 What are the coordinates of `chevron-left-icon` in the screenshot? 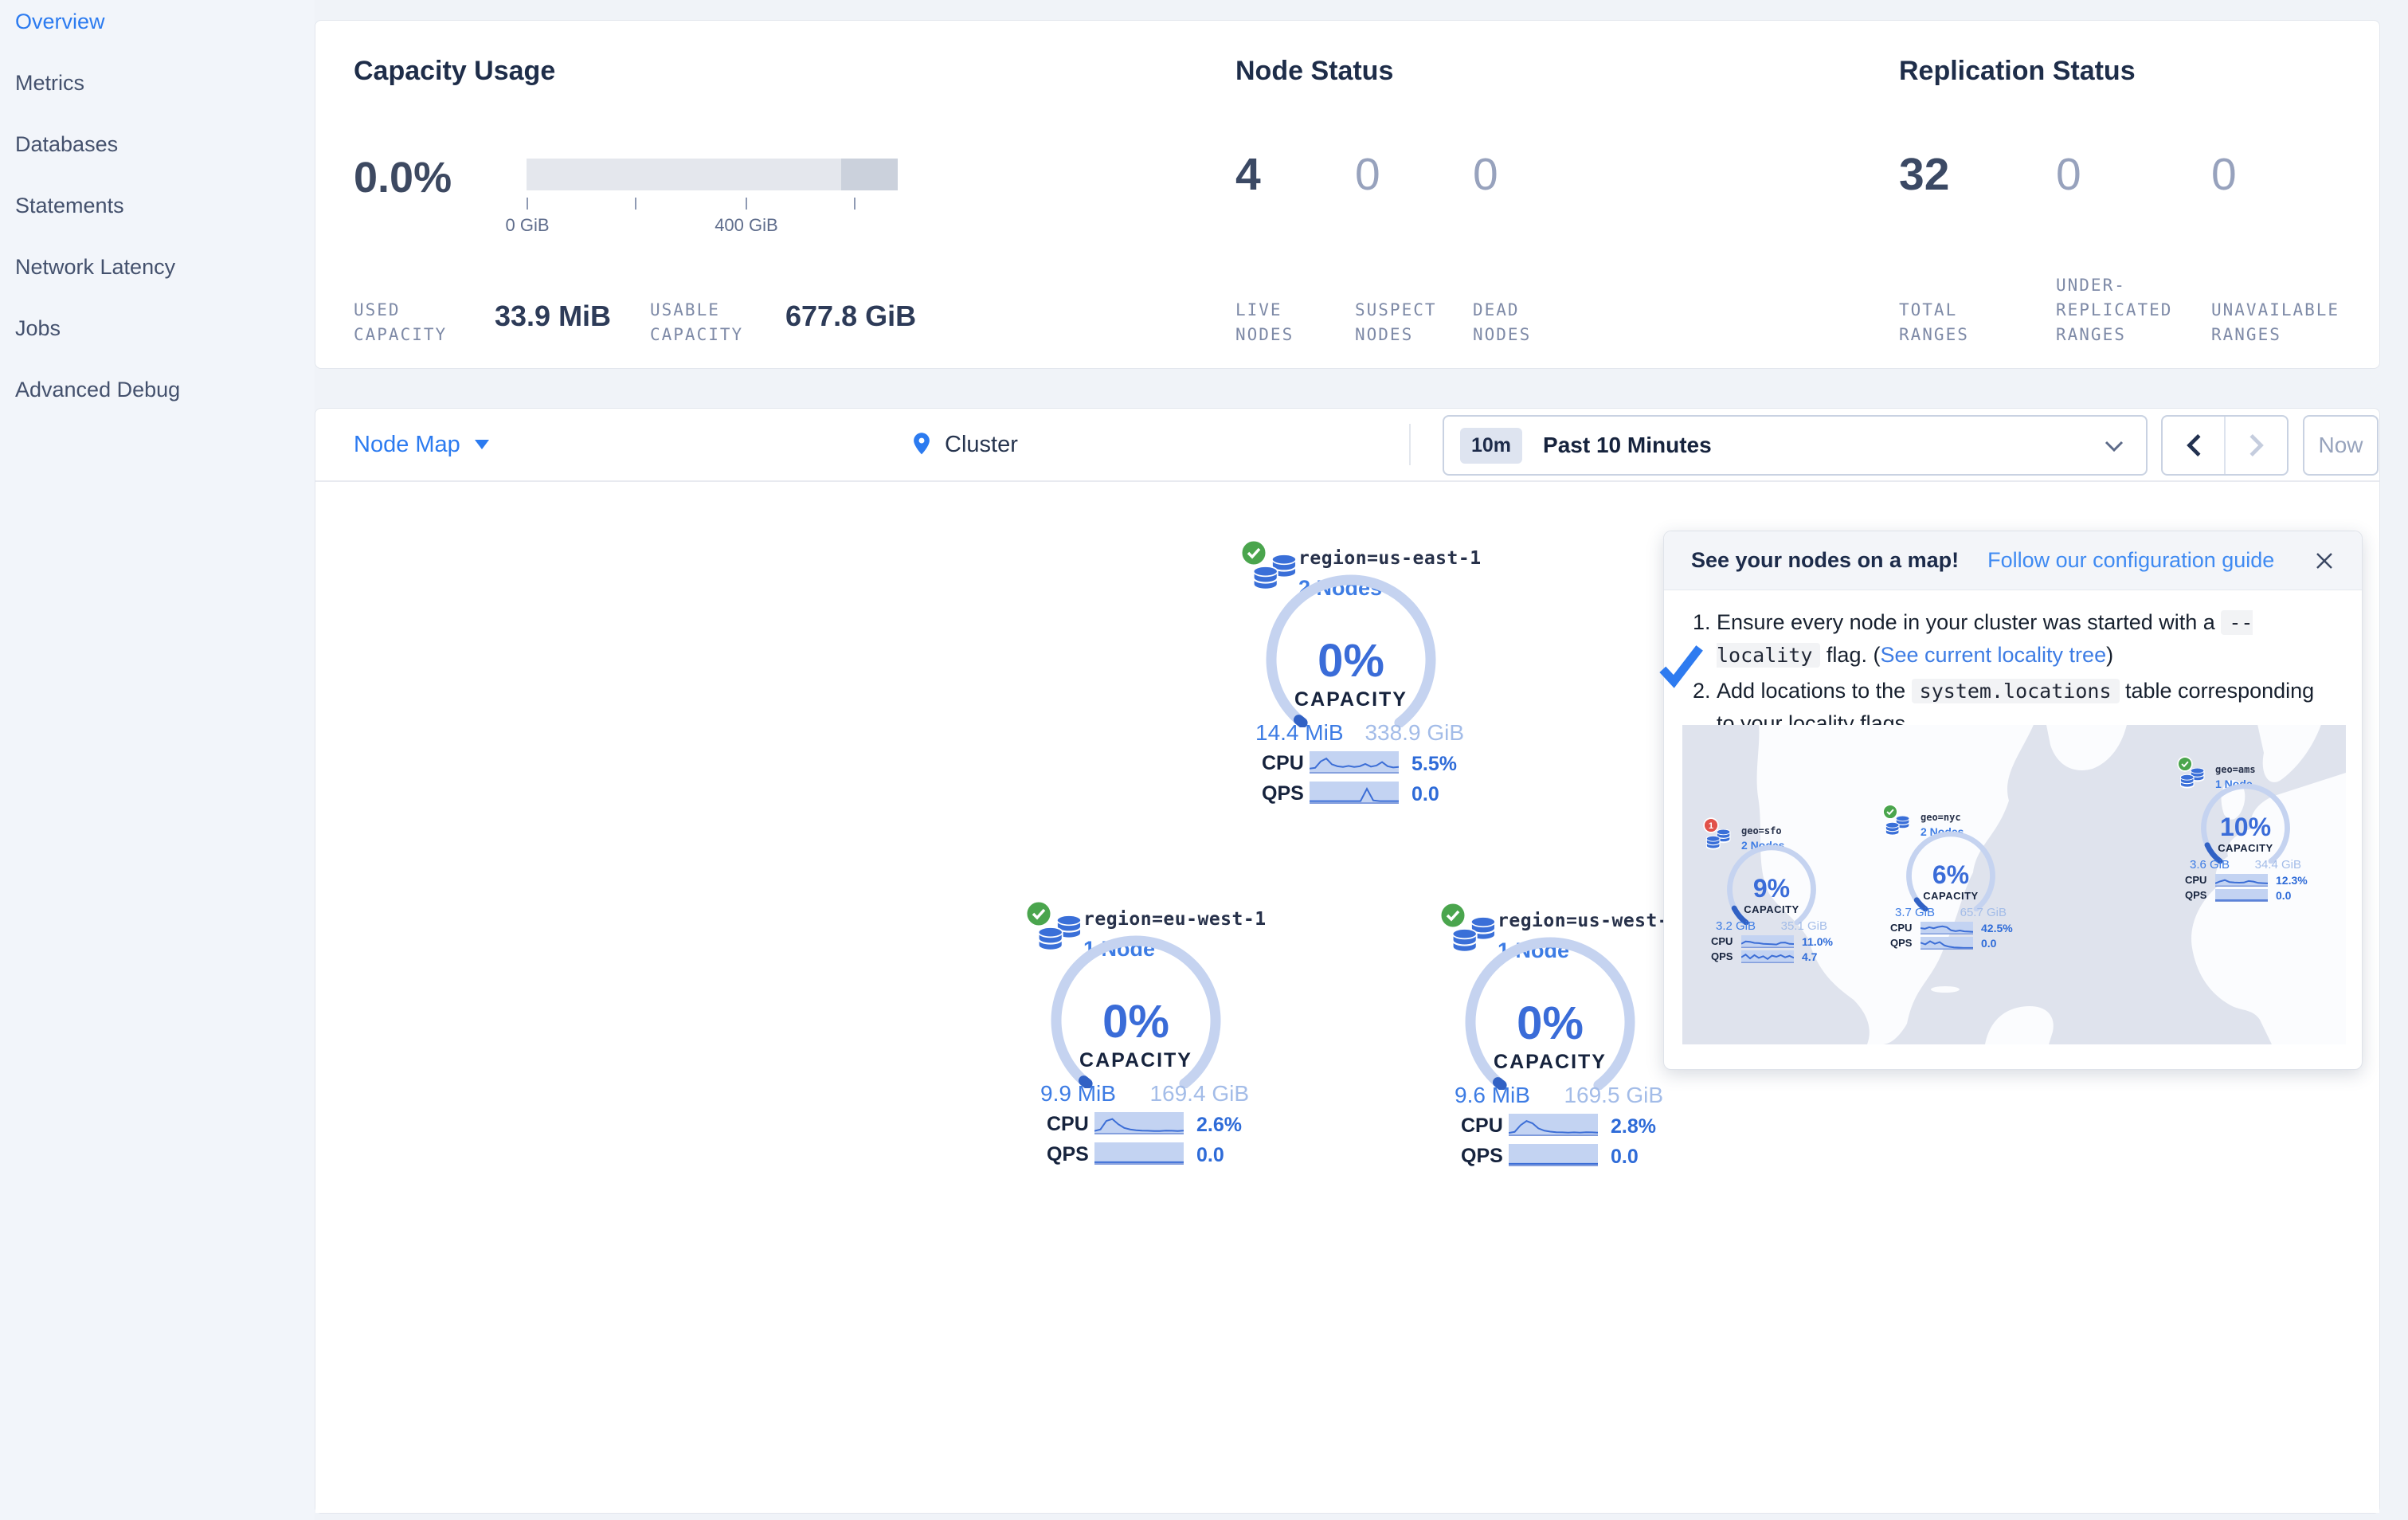 It's located at (2193, 445).